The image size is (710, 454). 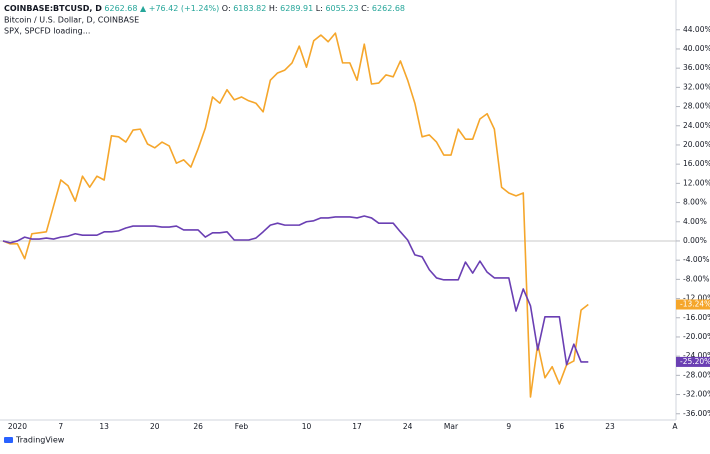 What do you see at coordinates (696, 259) in the screenshot?
I see `y-tick-label: -4.00%` at bounding box center [696, 259].